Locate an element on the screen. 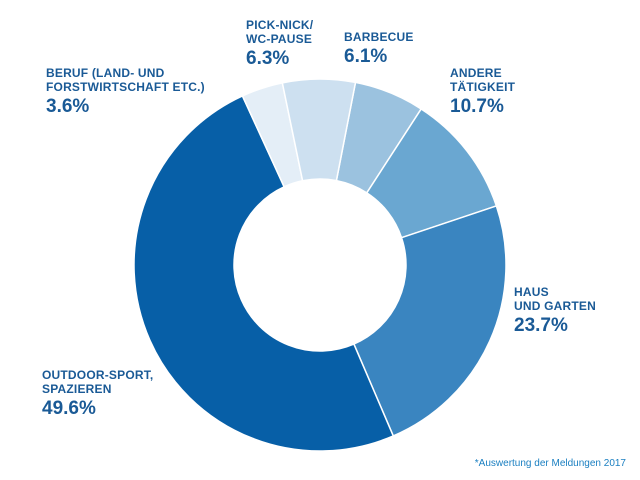  label-outdoor-sport: Outdoor-Sport, Spazieren 49.6% is located at coordinates (97, 394).